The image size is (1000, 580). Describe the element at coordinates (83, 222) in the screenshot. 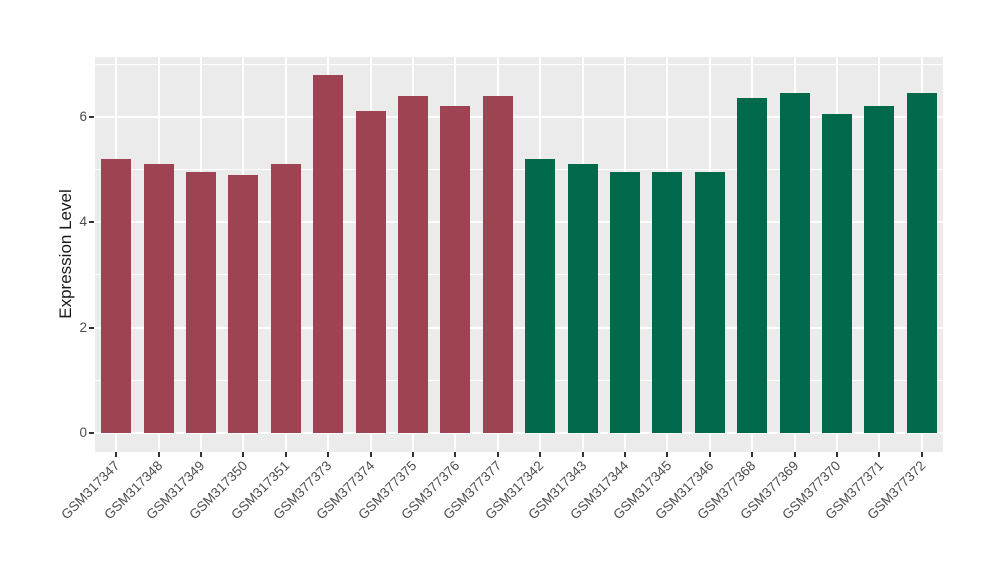

I see `y-tick-label: 4` at that location.